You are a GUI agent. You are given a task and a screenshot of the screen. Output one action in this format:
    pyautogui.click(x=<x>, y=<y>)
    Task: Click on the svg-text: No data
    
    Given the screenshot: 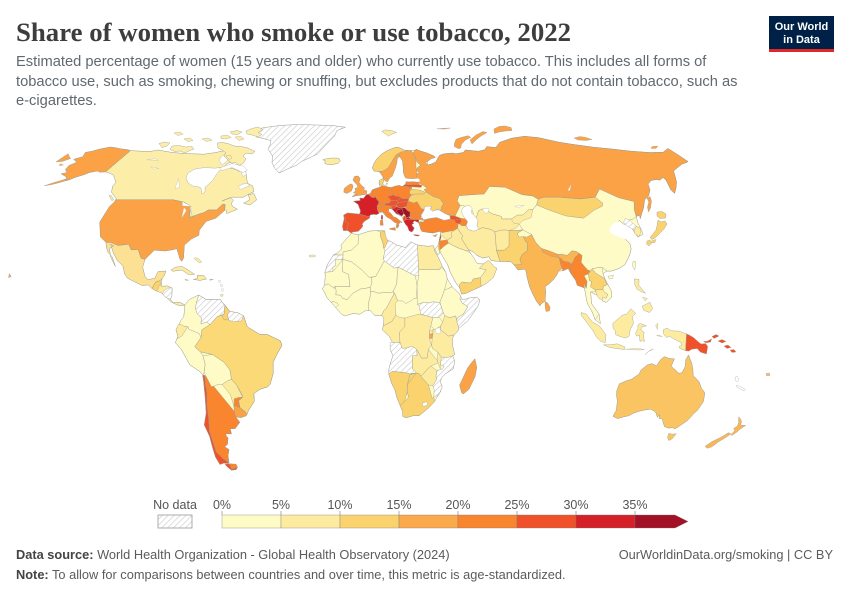 What is the action you would take?
    pyautogui.click(x=175, y=505)
    